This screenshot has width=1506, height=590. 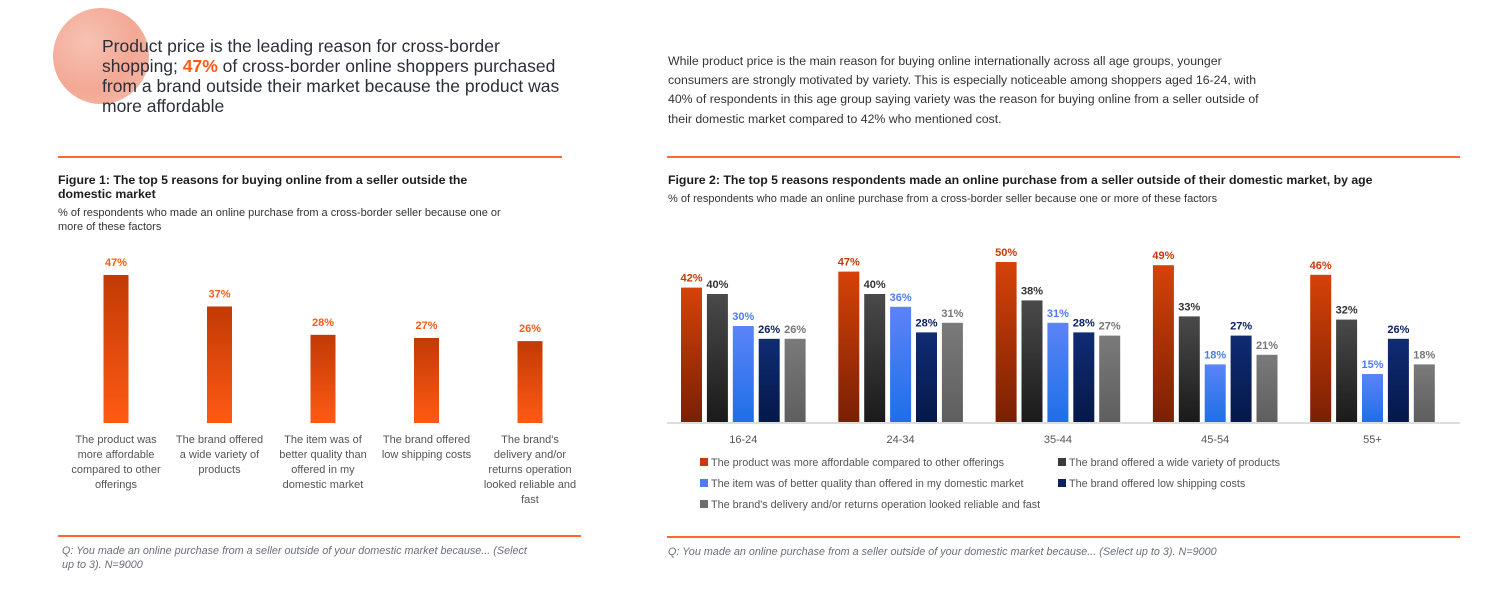 I want to click on figure2-value-label: 42%, so click(x=691, y=279).